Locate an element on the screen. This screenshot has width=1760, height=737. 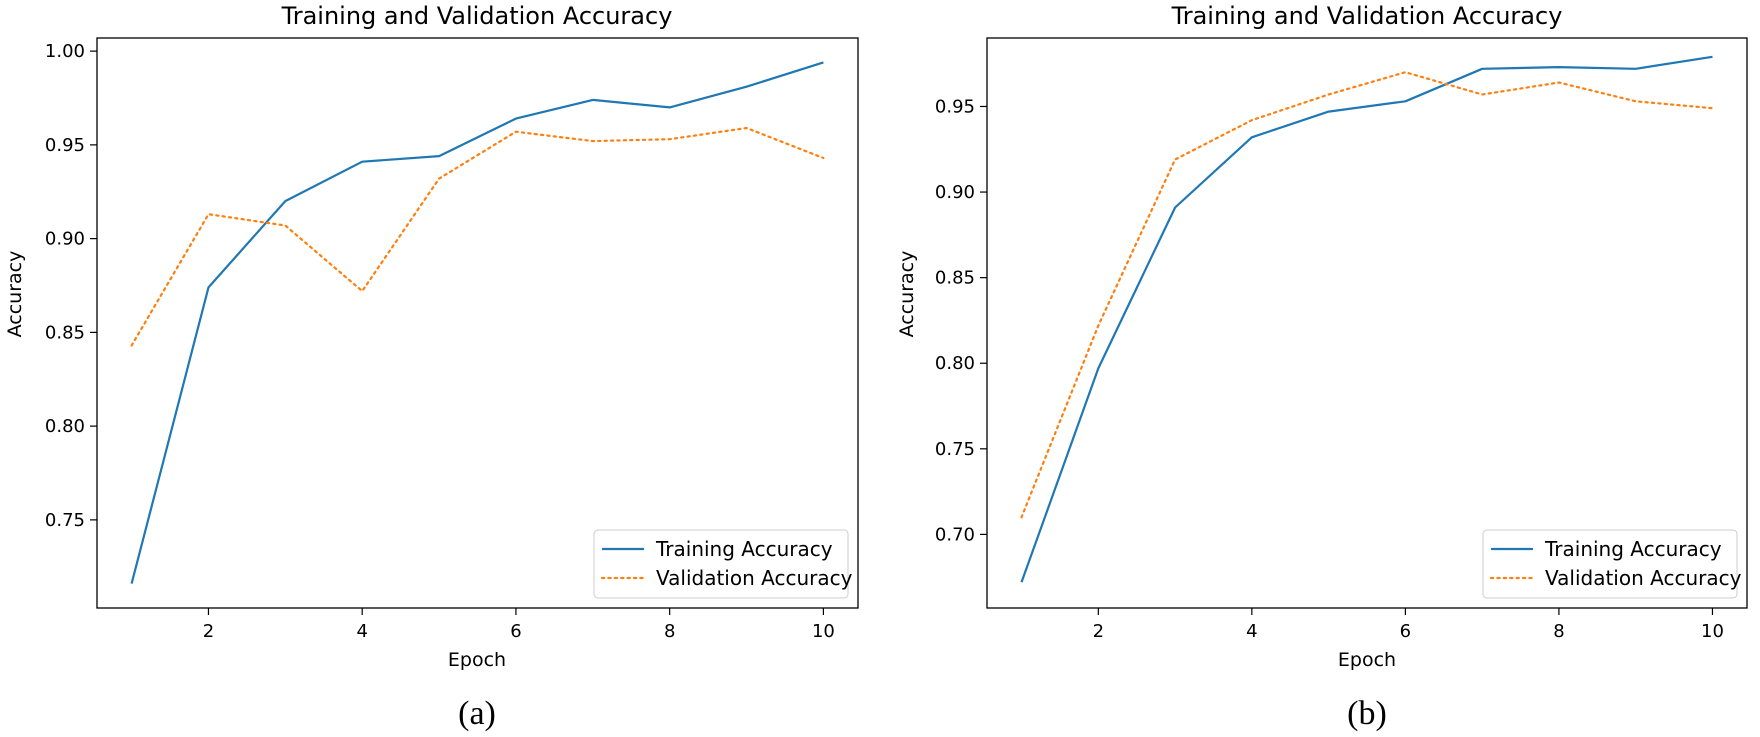
panel-caption: (b) is located at coordinates (1367, 713).